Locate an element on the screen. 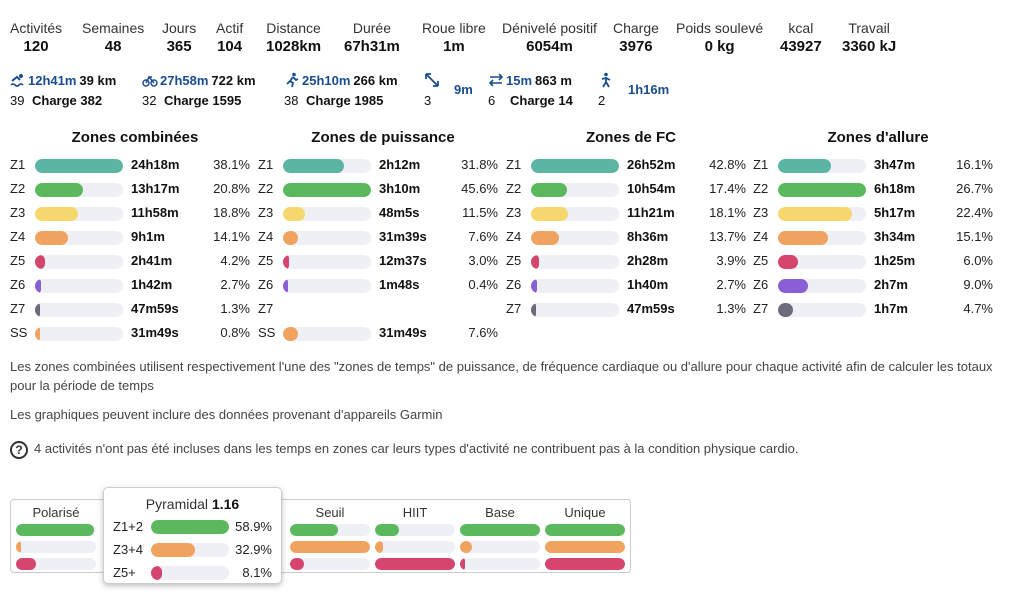 The height and width of the screenshot is (600, 1024). stat-coasting: Roue libre 1m is located at coordinates (454, 37).